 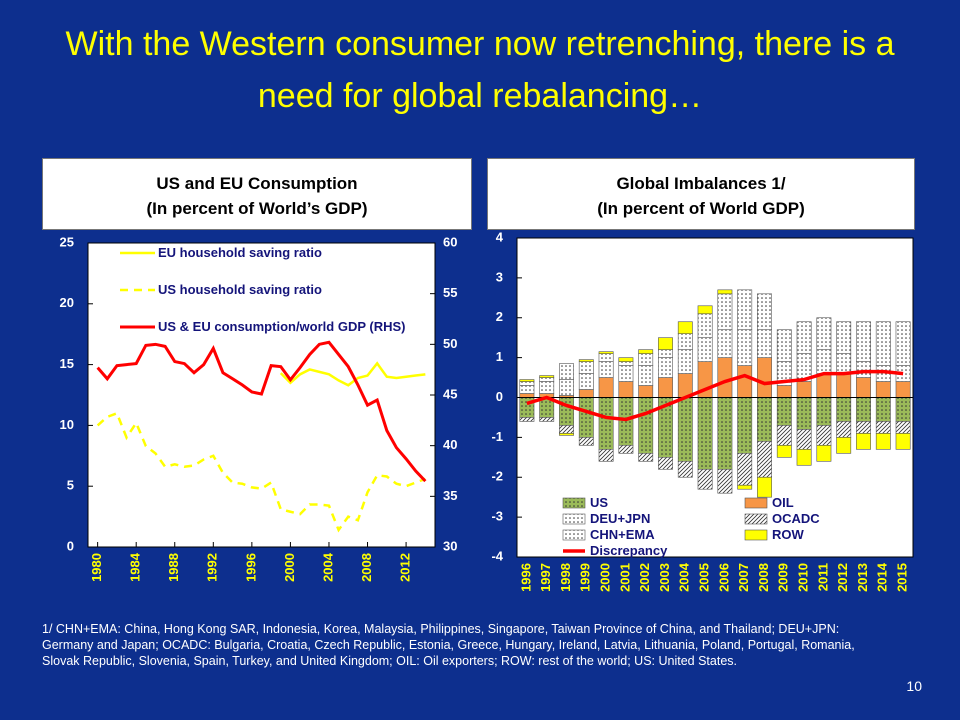 What do you see at coordinates (723, 577) in the screenshot?
I see `x-tick-label: 2006` at bounding box center [723, 577].